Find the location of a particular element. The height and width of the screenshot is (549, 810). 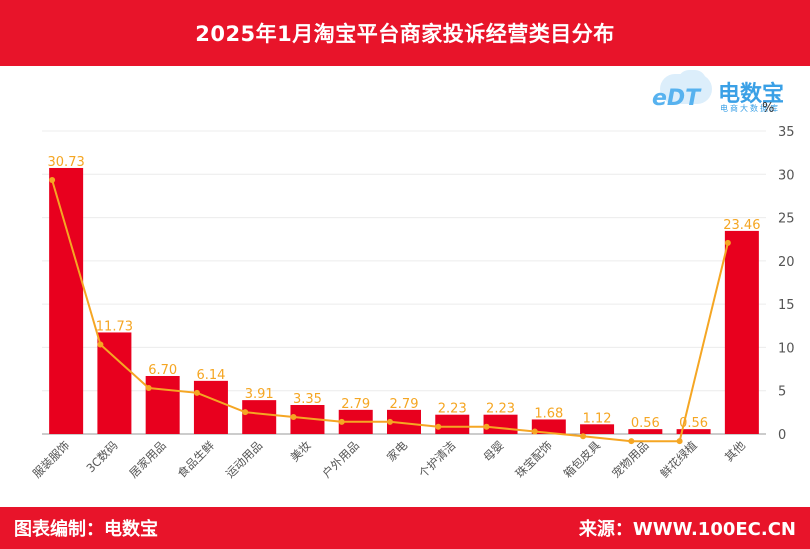

logo-name: 电数宝 is located at coordinates (751, 94).